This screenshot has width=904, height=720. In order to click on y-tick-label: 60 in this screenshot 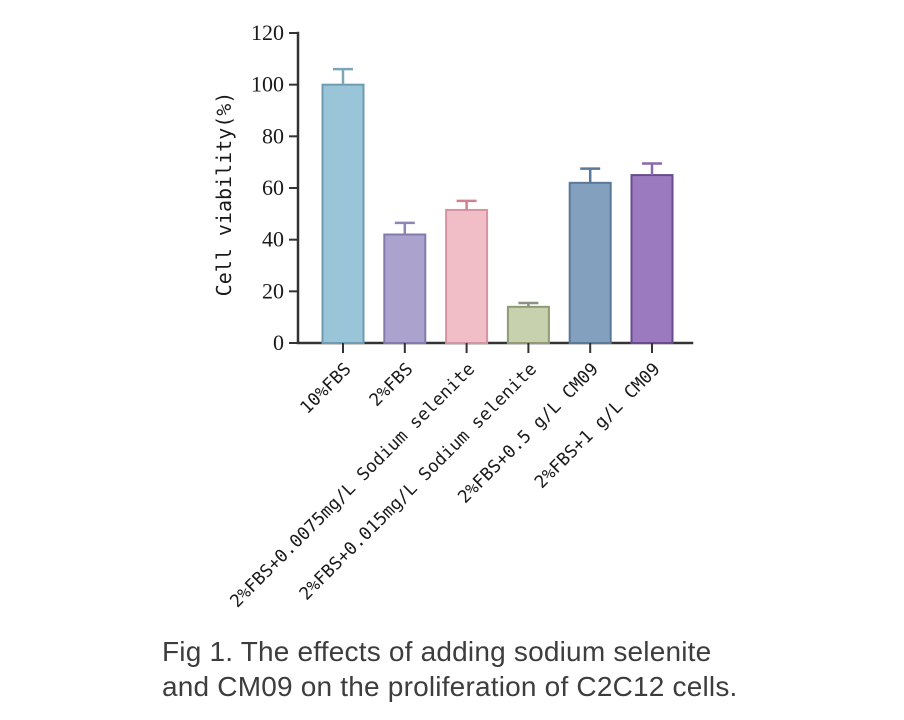, I will do `click(273, 187)`.